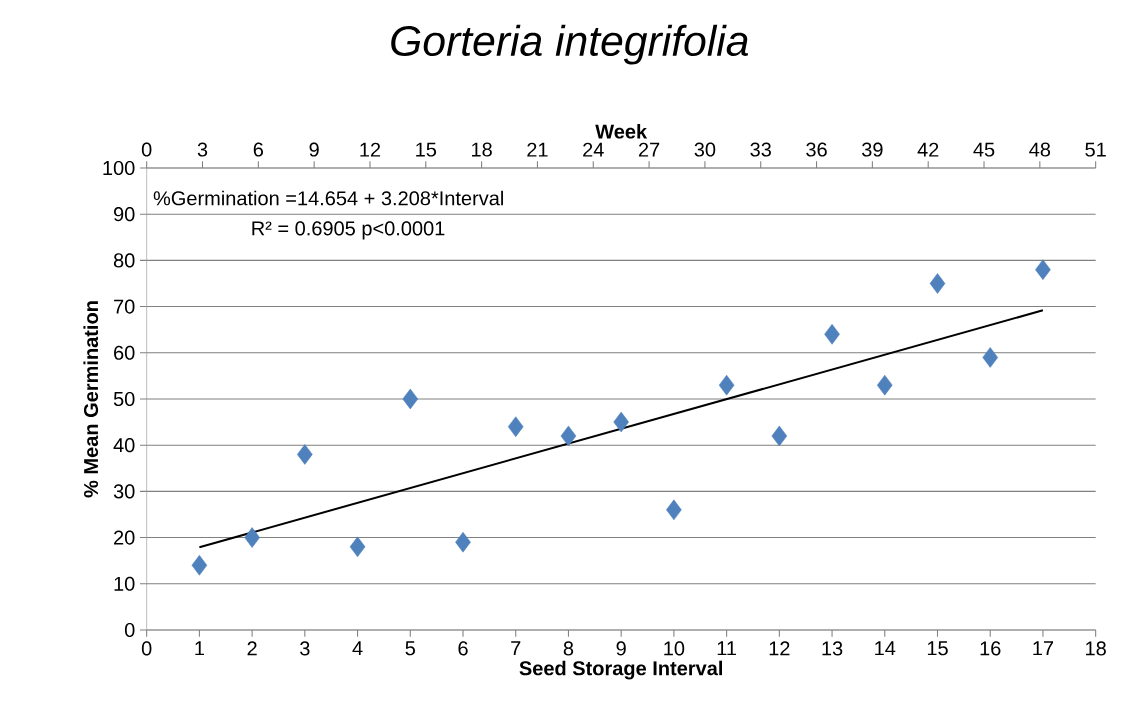 Image resolution: width=1132 pixels, height=714 pixels. Describe the element at coordinates (124, 352) in the screenshot. I see `y-tick-label: 60` at that location.